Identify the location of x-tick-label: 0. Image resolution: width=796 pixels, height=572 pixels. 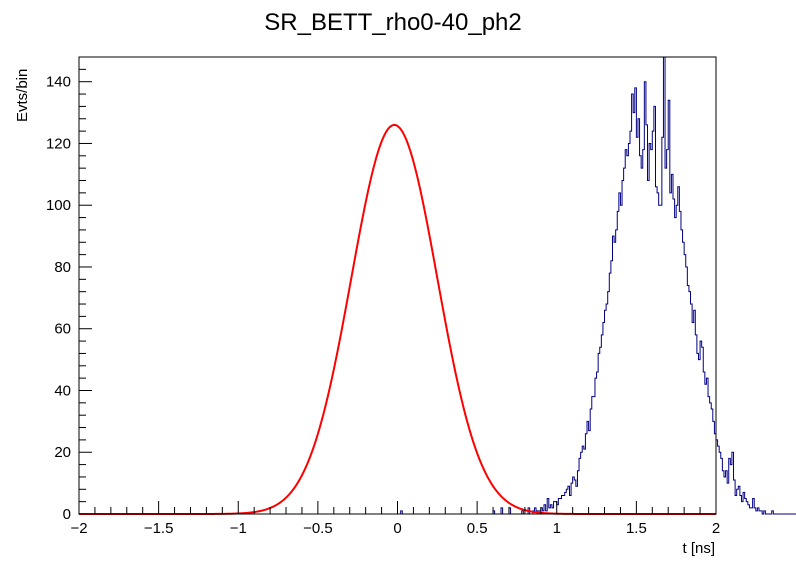
(397, 528).